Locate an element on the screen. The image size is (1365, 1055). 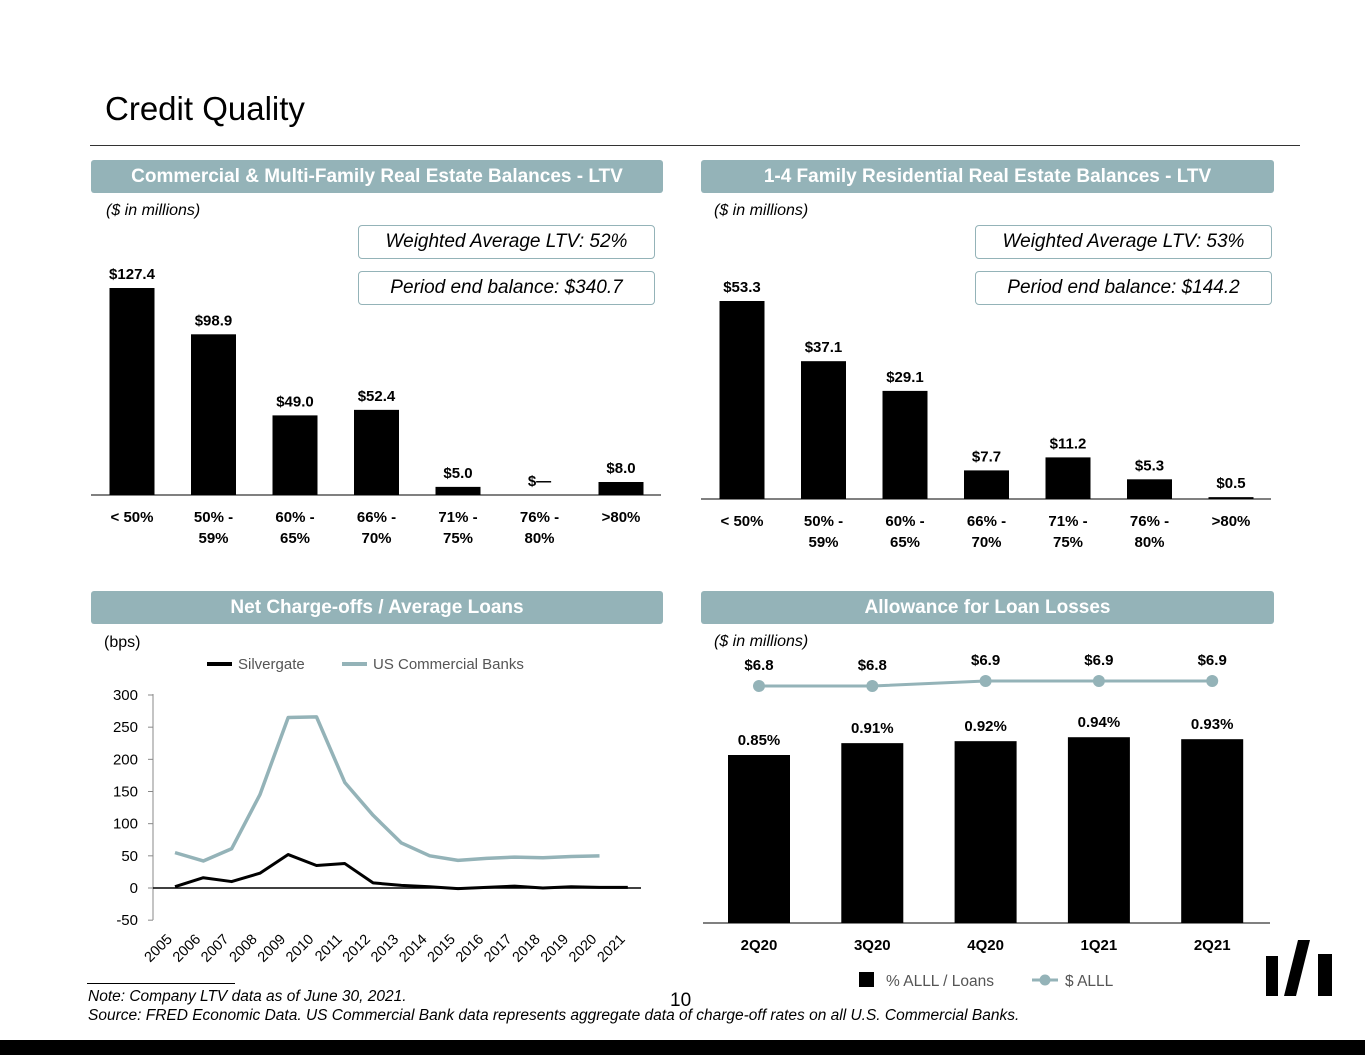
resi-category-label: 70% is located at coordinates (986, 542).